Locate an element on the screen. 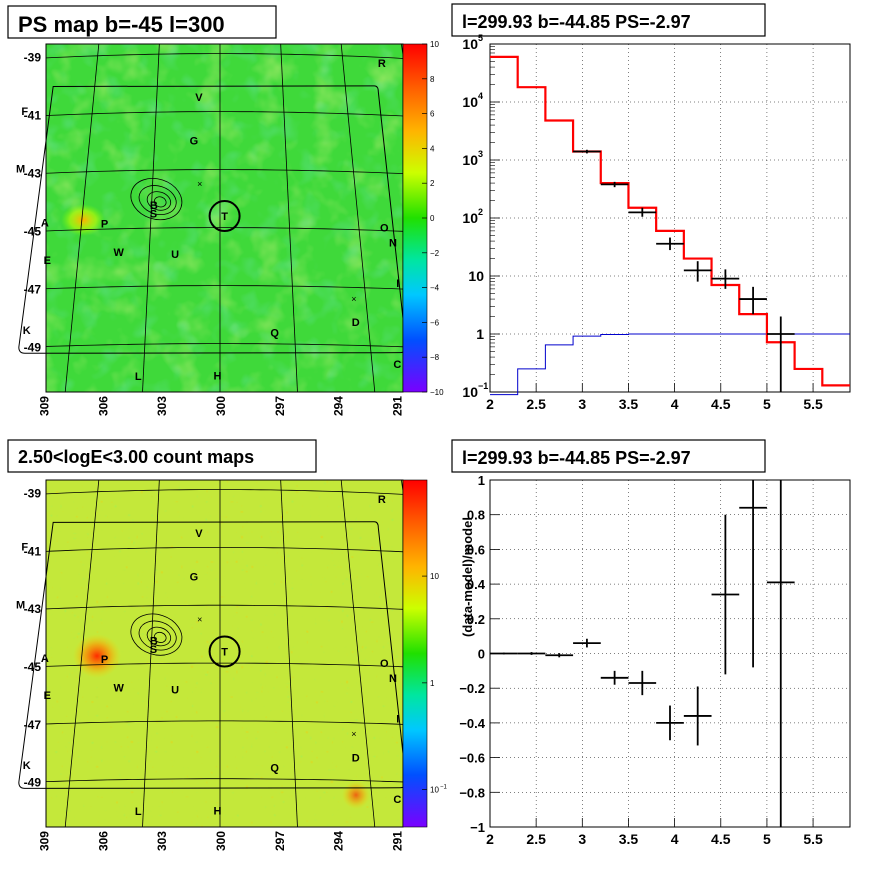 Image resolution: width=896 pixels, height=872 pixels. spectrum-title-box: l=299.93 b=-44.85 PS=-2.97 is located at coordinates (608, 20).